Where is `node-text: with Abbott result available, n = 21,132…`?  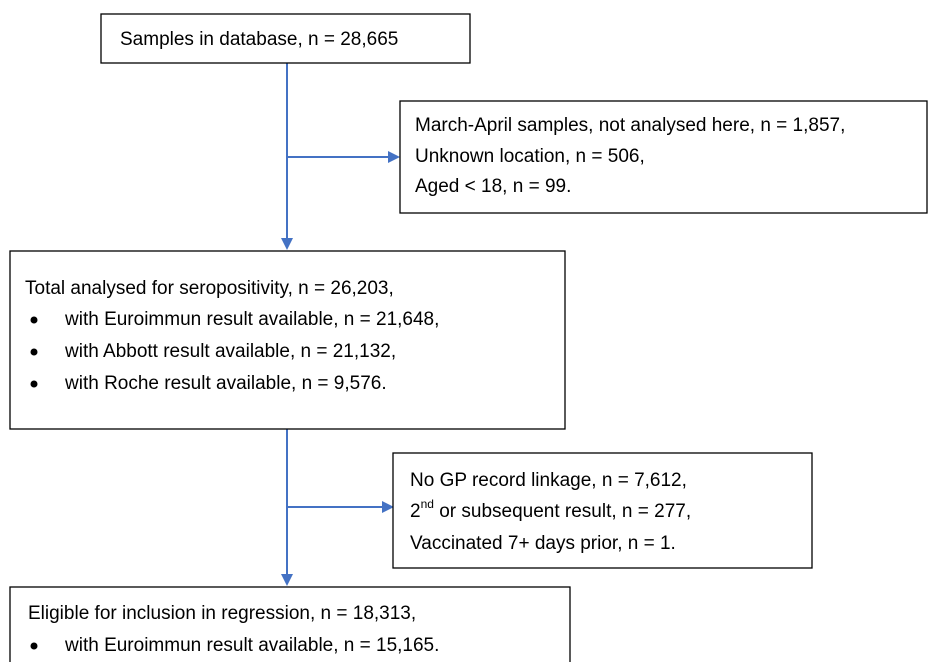
node-text: with Abbott result available, n = 21,132… is located at coordinates (230, 351).